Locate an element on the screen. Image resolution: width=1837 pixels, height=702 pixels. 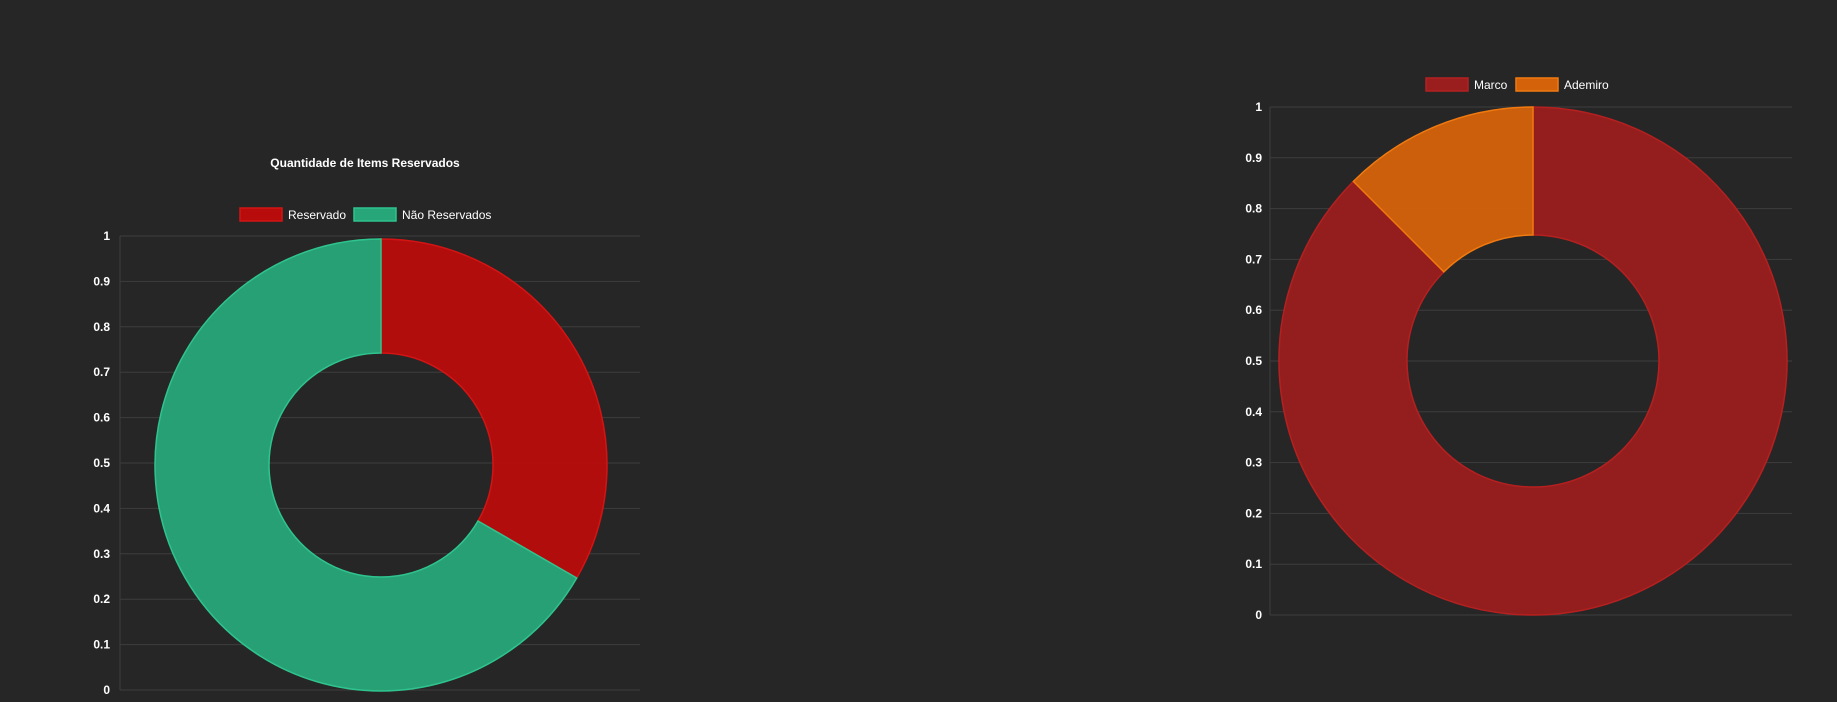
legend-swatch-ademiro is located at coordinates (1537, 84).